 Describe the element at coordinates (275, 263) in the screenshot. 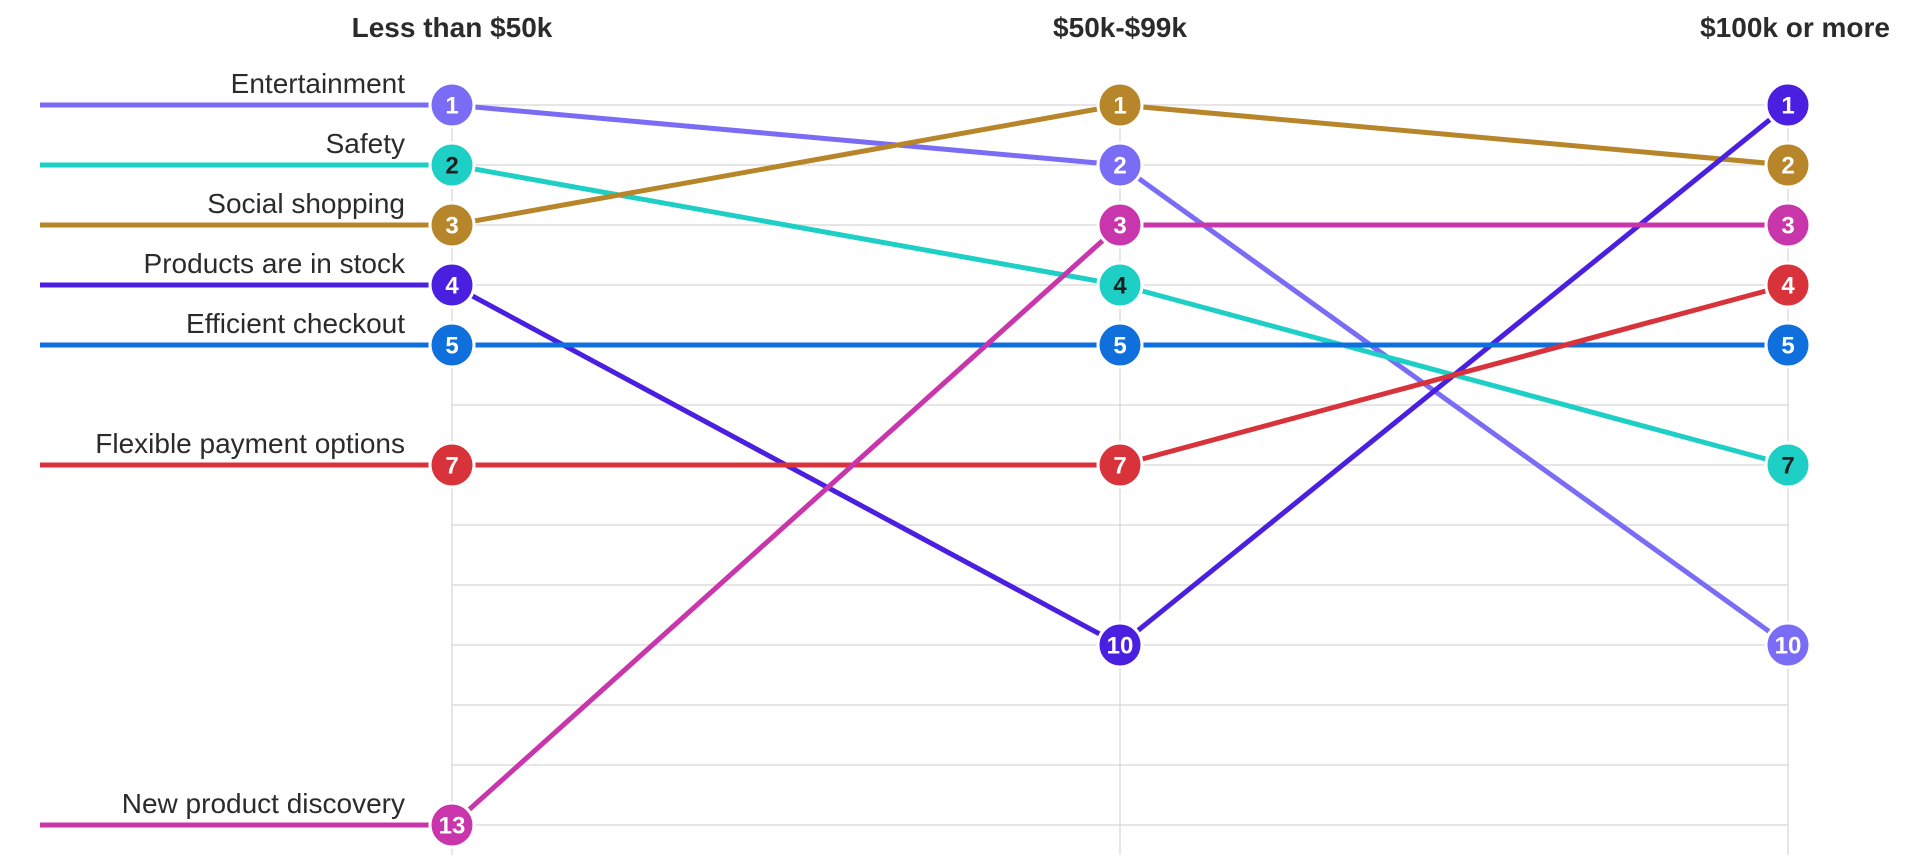

I see `series-label-products-are-in-stock: Products are in stock` at that location.